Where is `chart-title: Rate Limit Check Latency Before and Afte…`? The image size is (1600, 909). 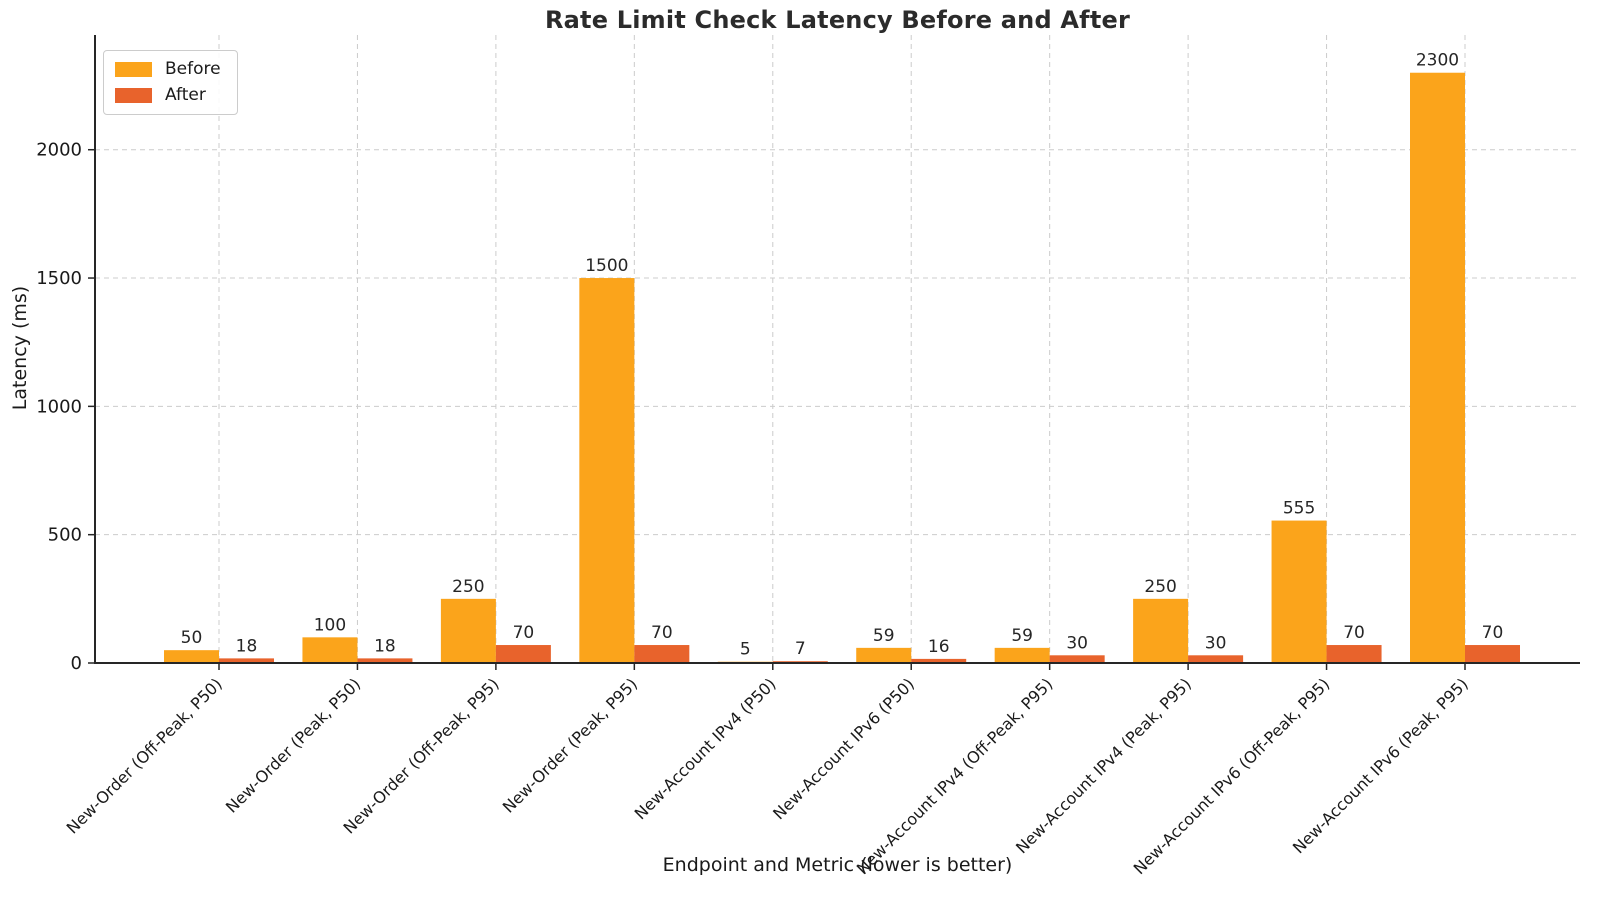
chart-title: Rate Limit Check Latency Before and Afte… is located at coordinates (837, 20).